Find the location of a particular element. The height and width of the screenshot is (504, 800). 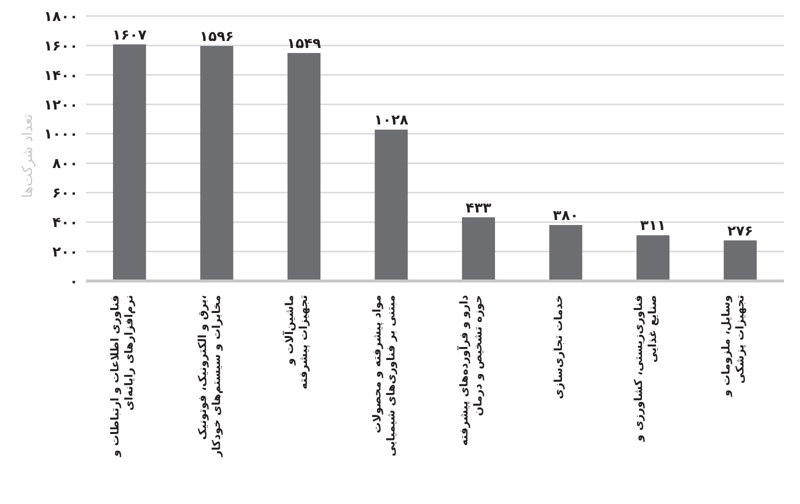

data-label: ۱۰۲۸ is located at coordinates (391, 120).